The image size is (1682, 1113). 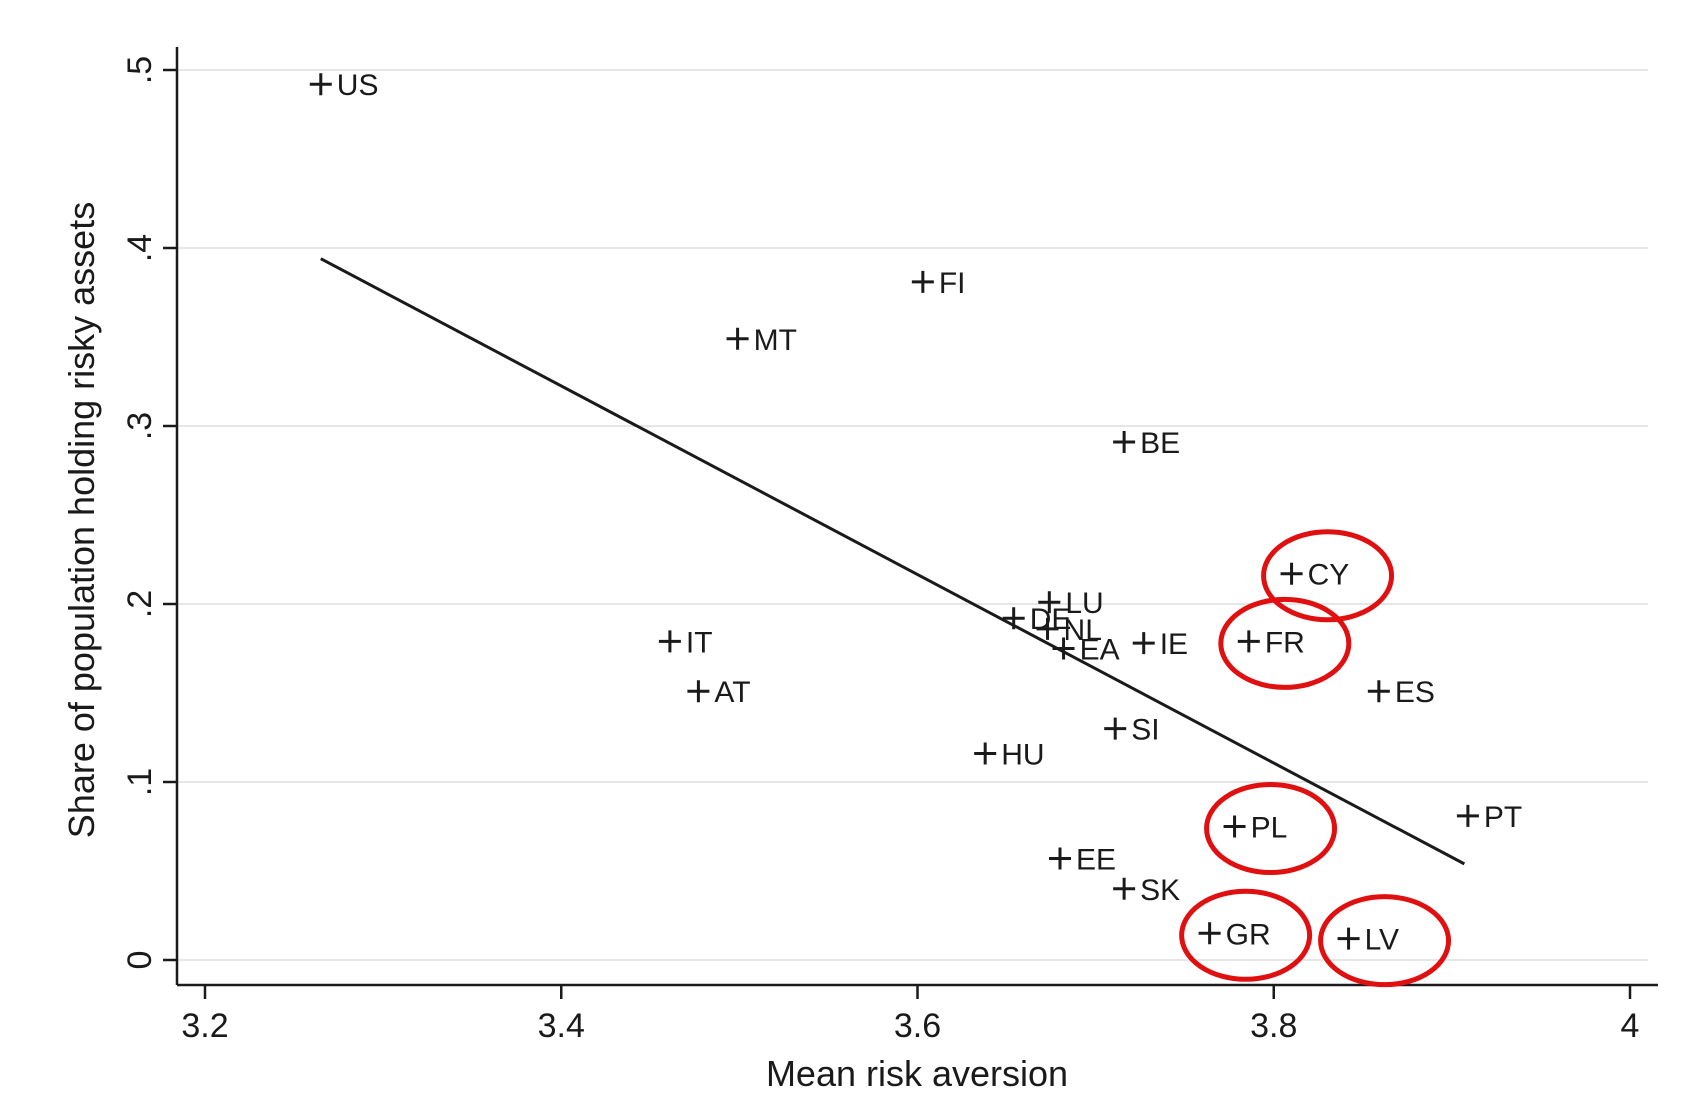 What do you see at coordinates (775, 340) in the screenshot?
I see `point-label: MT` at bounding box center [775, 340].